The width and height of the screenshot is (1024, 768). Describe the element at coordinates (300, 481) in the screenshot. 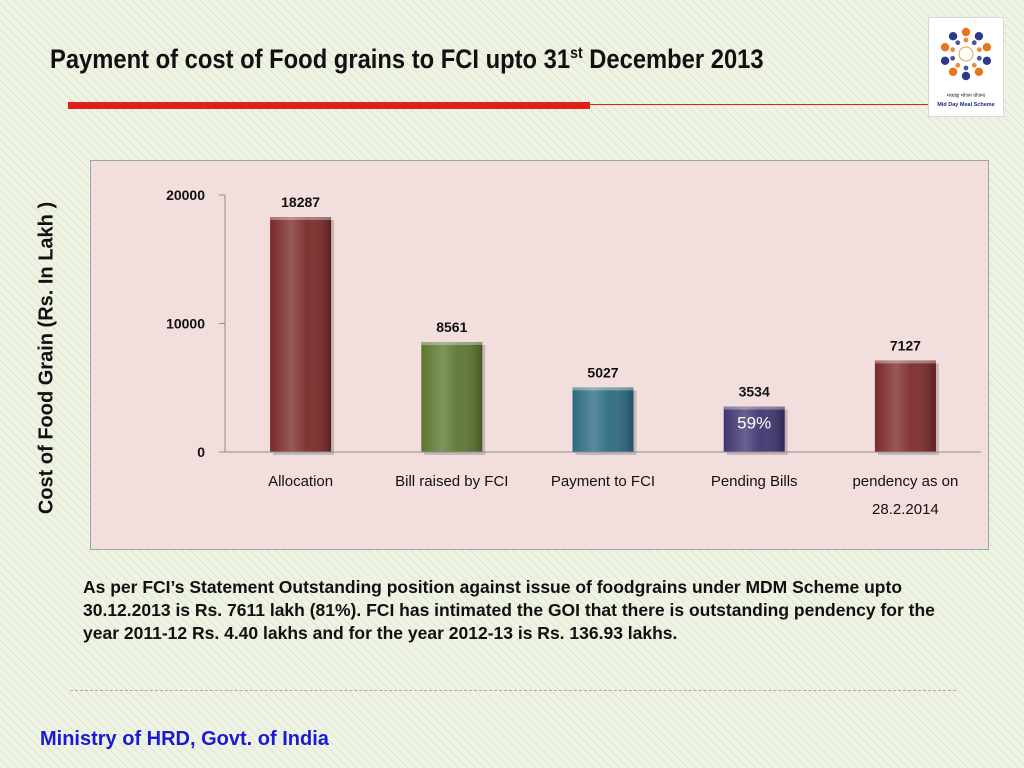

I see `category-label: Allocation` at that location.